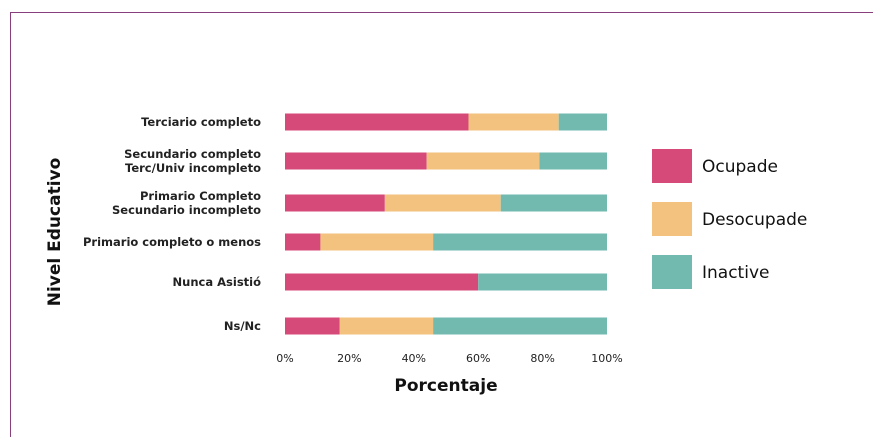 The height and width of the screenshot is (437, 874). Describe the element at coordinates (449, 358) in the screenshot. I see `x-tick-labels: 0% 20% 40% 60% 80% 100%` at that location.